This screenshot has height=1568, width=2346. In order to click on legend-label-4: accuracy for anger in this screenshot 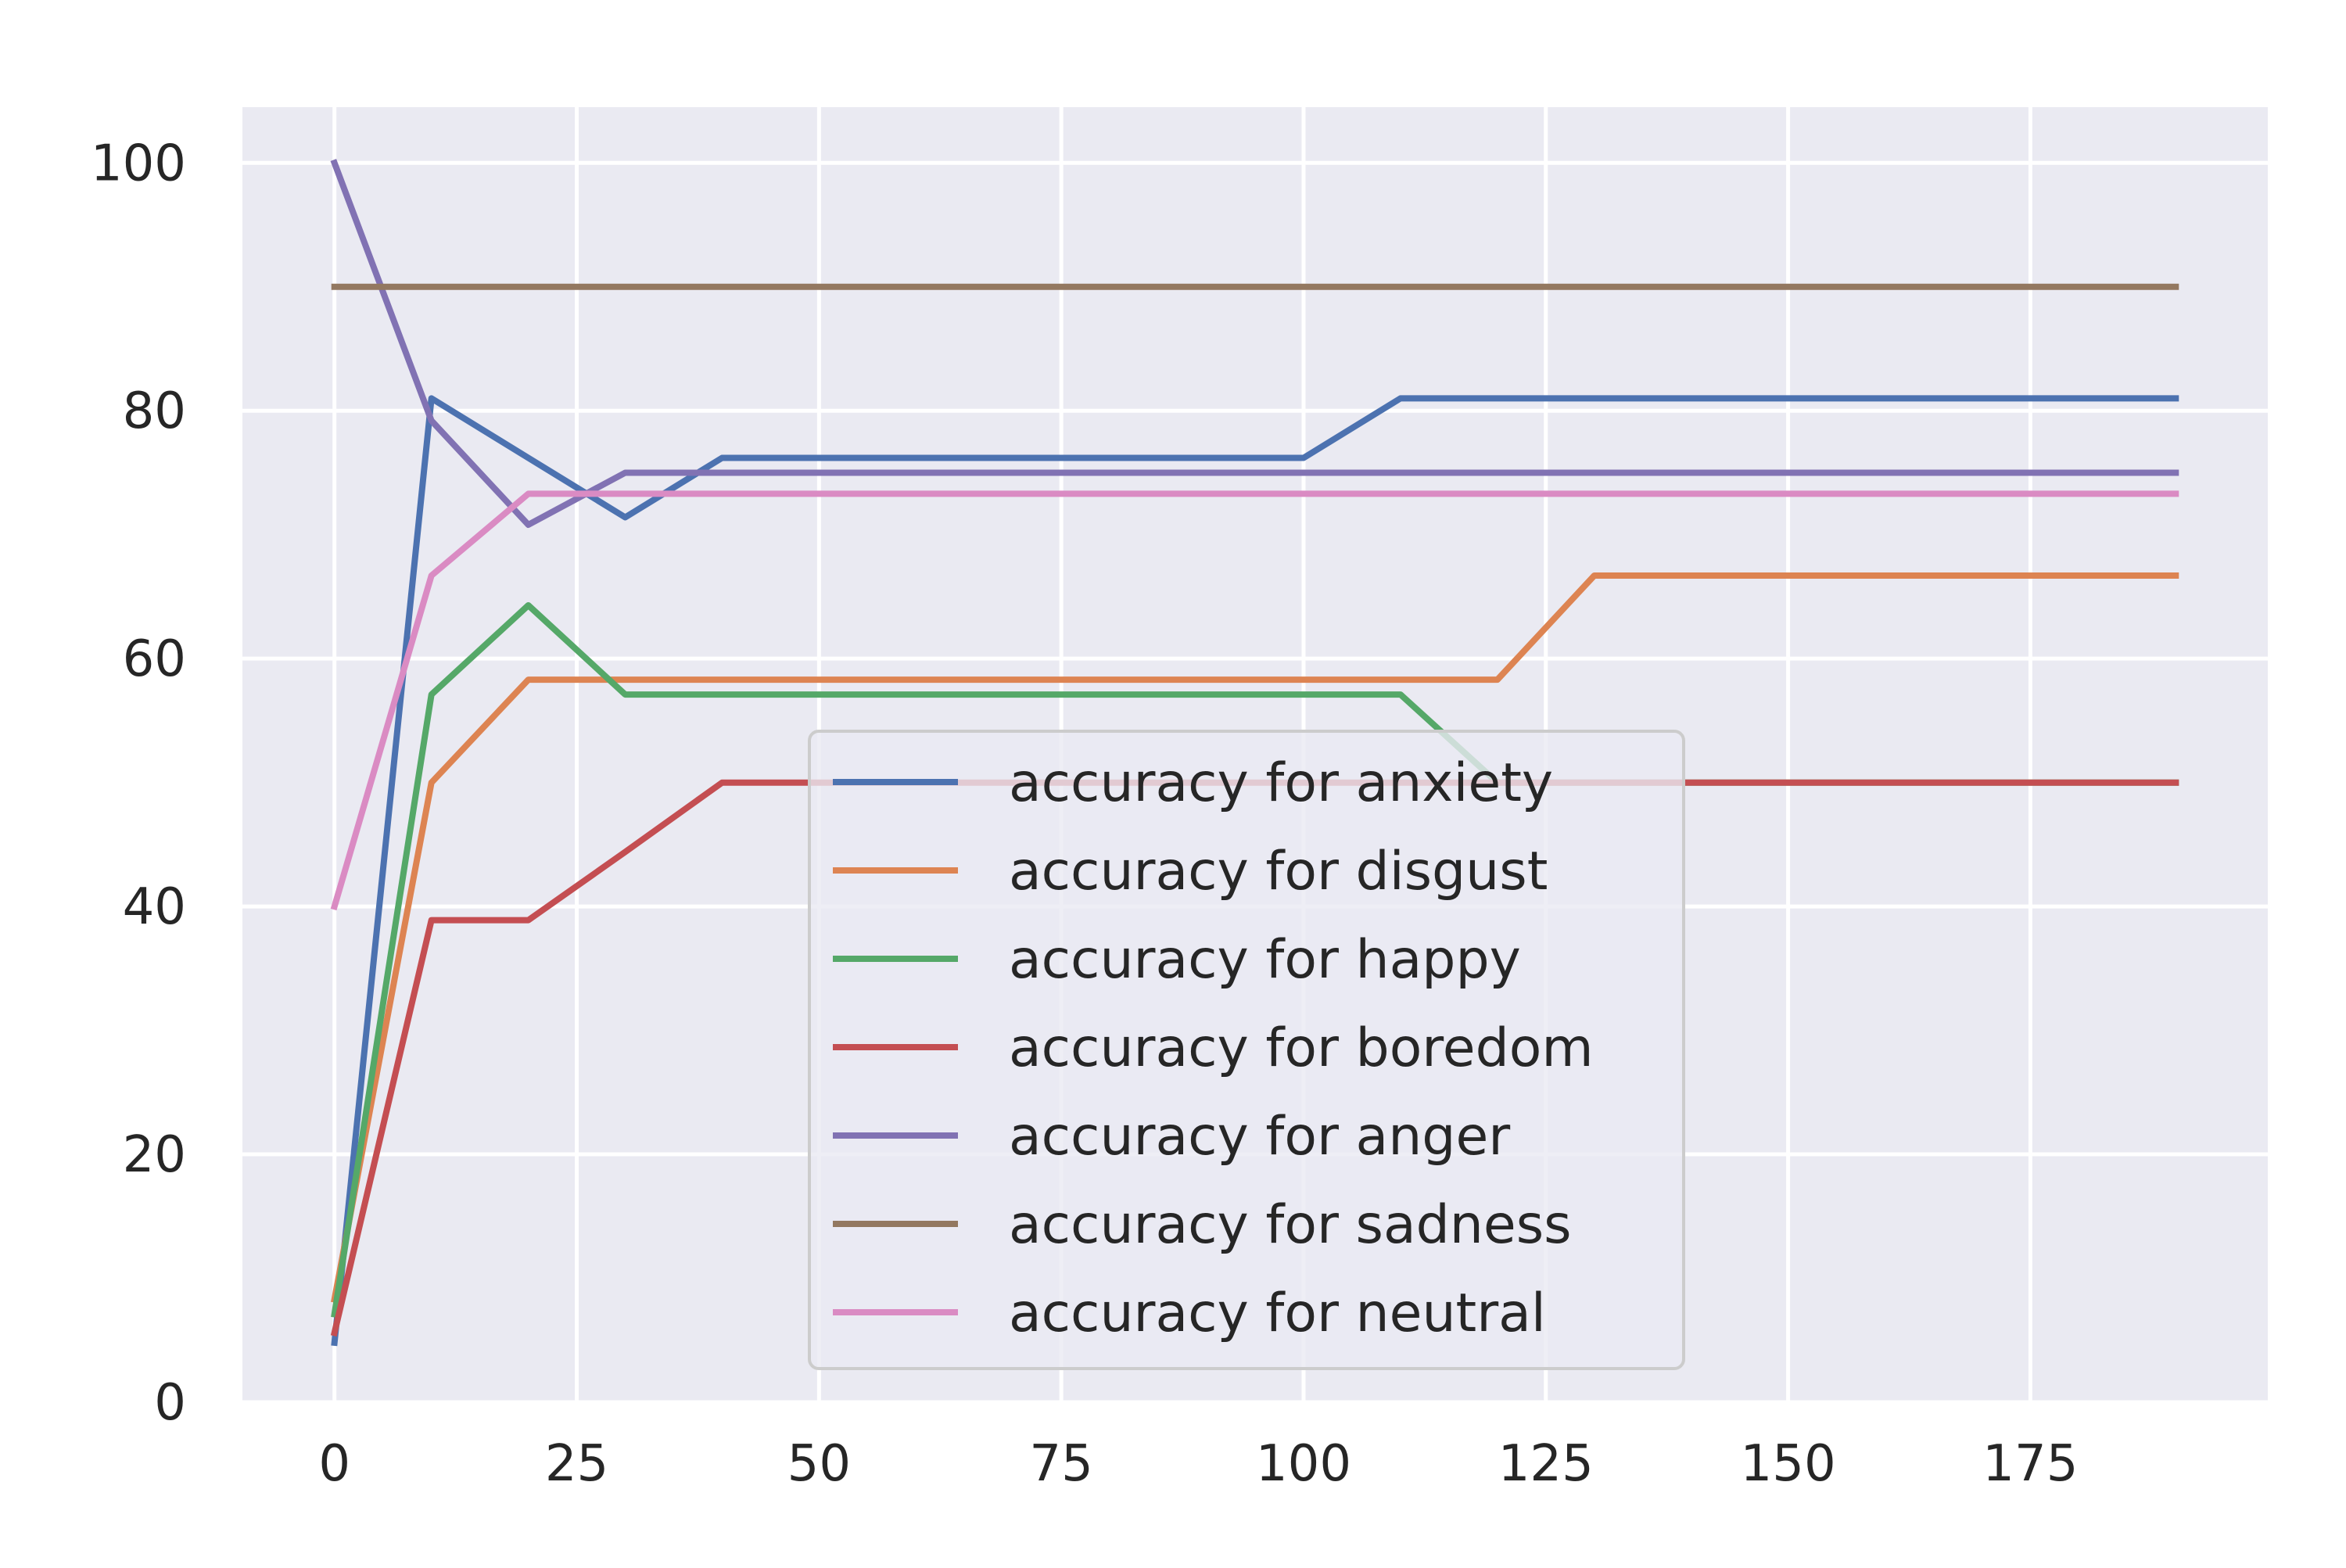, I will do `click(1259, 1137)`.